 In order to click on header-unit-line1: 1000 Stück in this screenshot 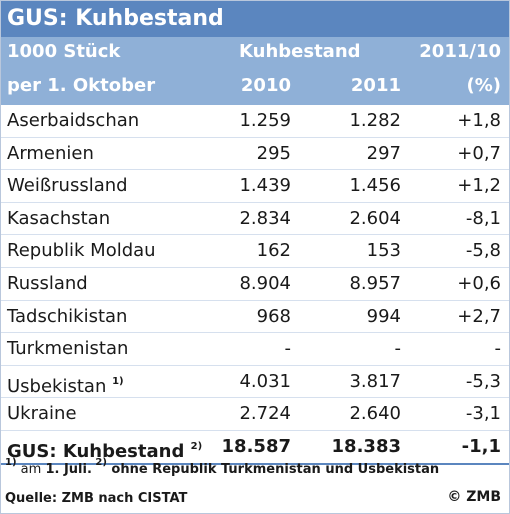, I will do `click(64, 51)`.